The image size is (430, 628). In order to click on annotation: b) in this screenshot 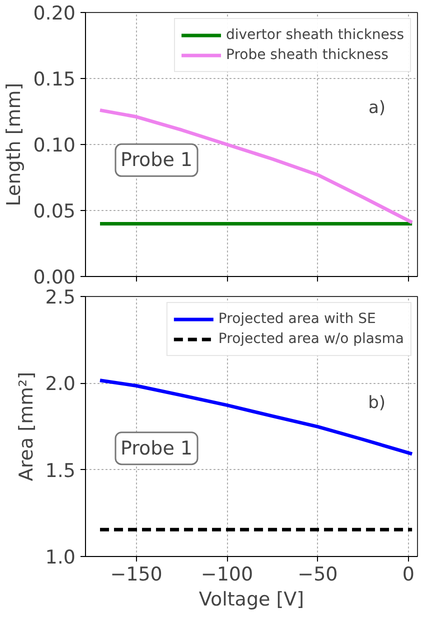, I will do `click(377, 403)`.